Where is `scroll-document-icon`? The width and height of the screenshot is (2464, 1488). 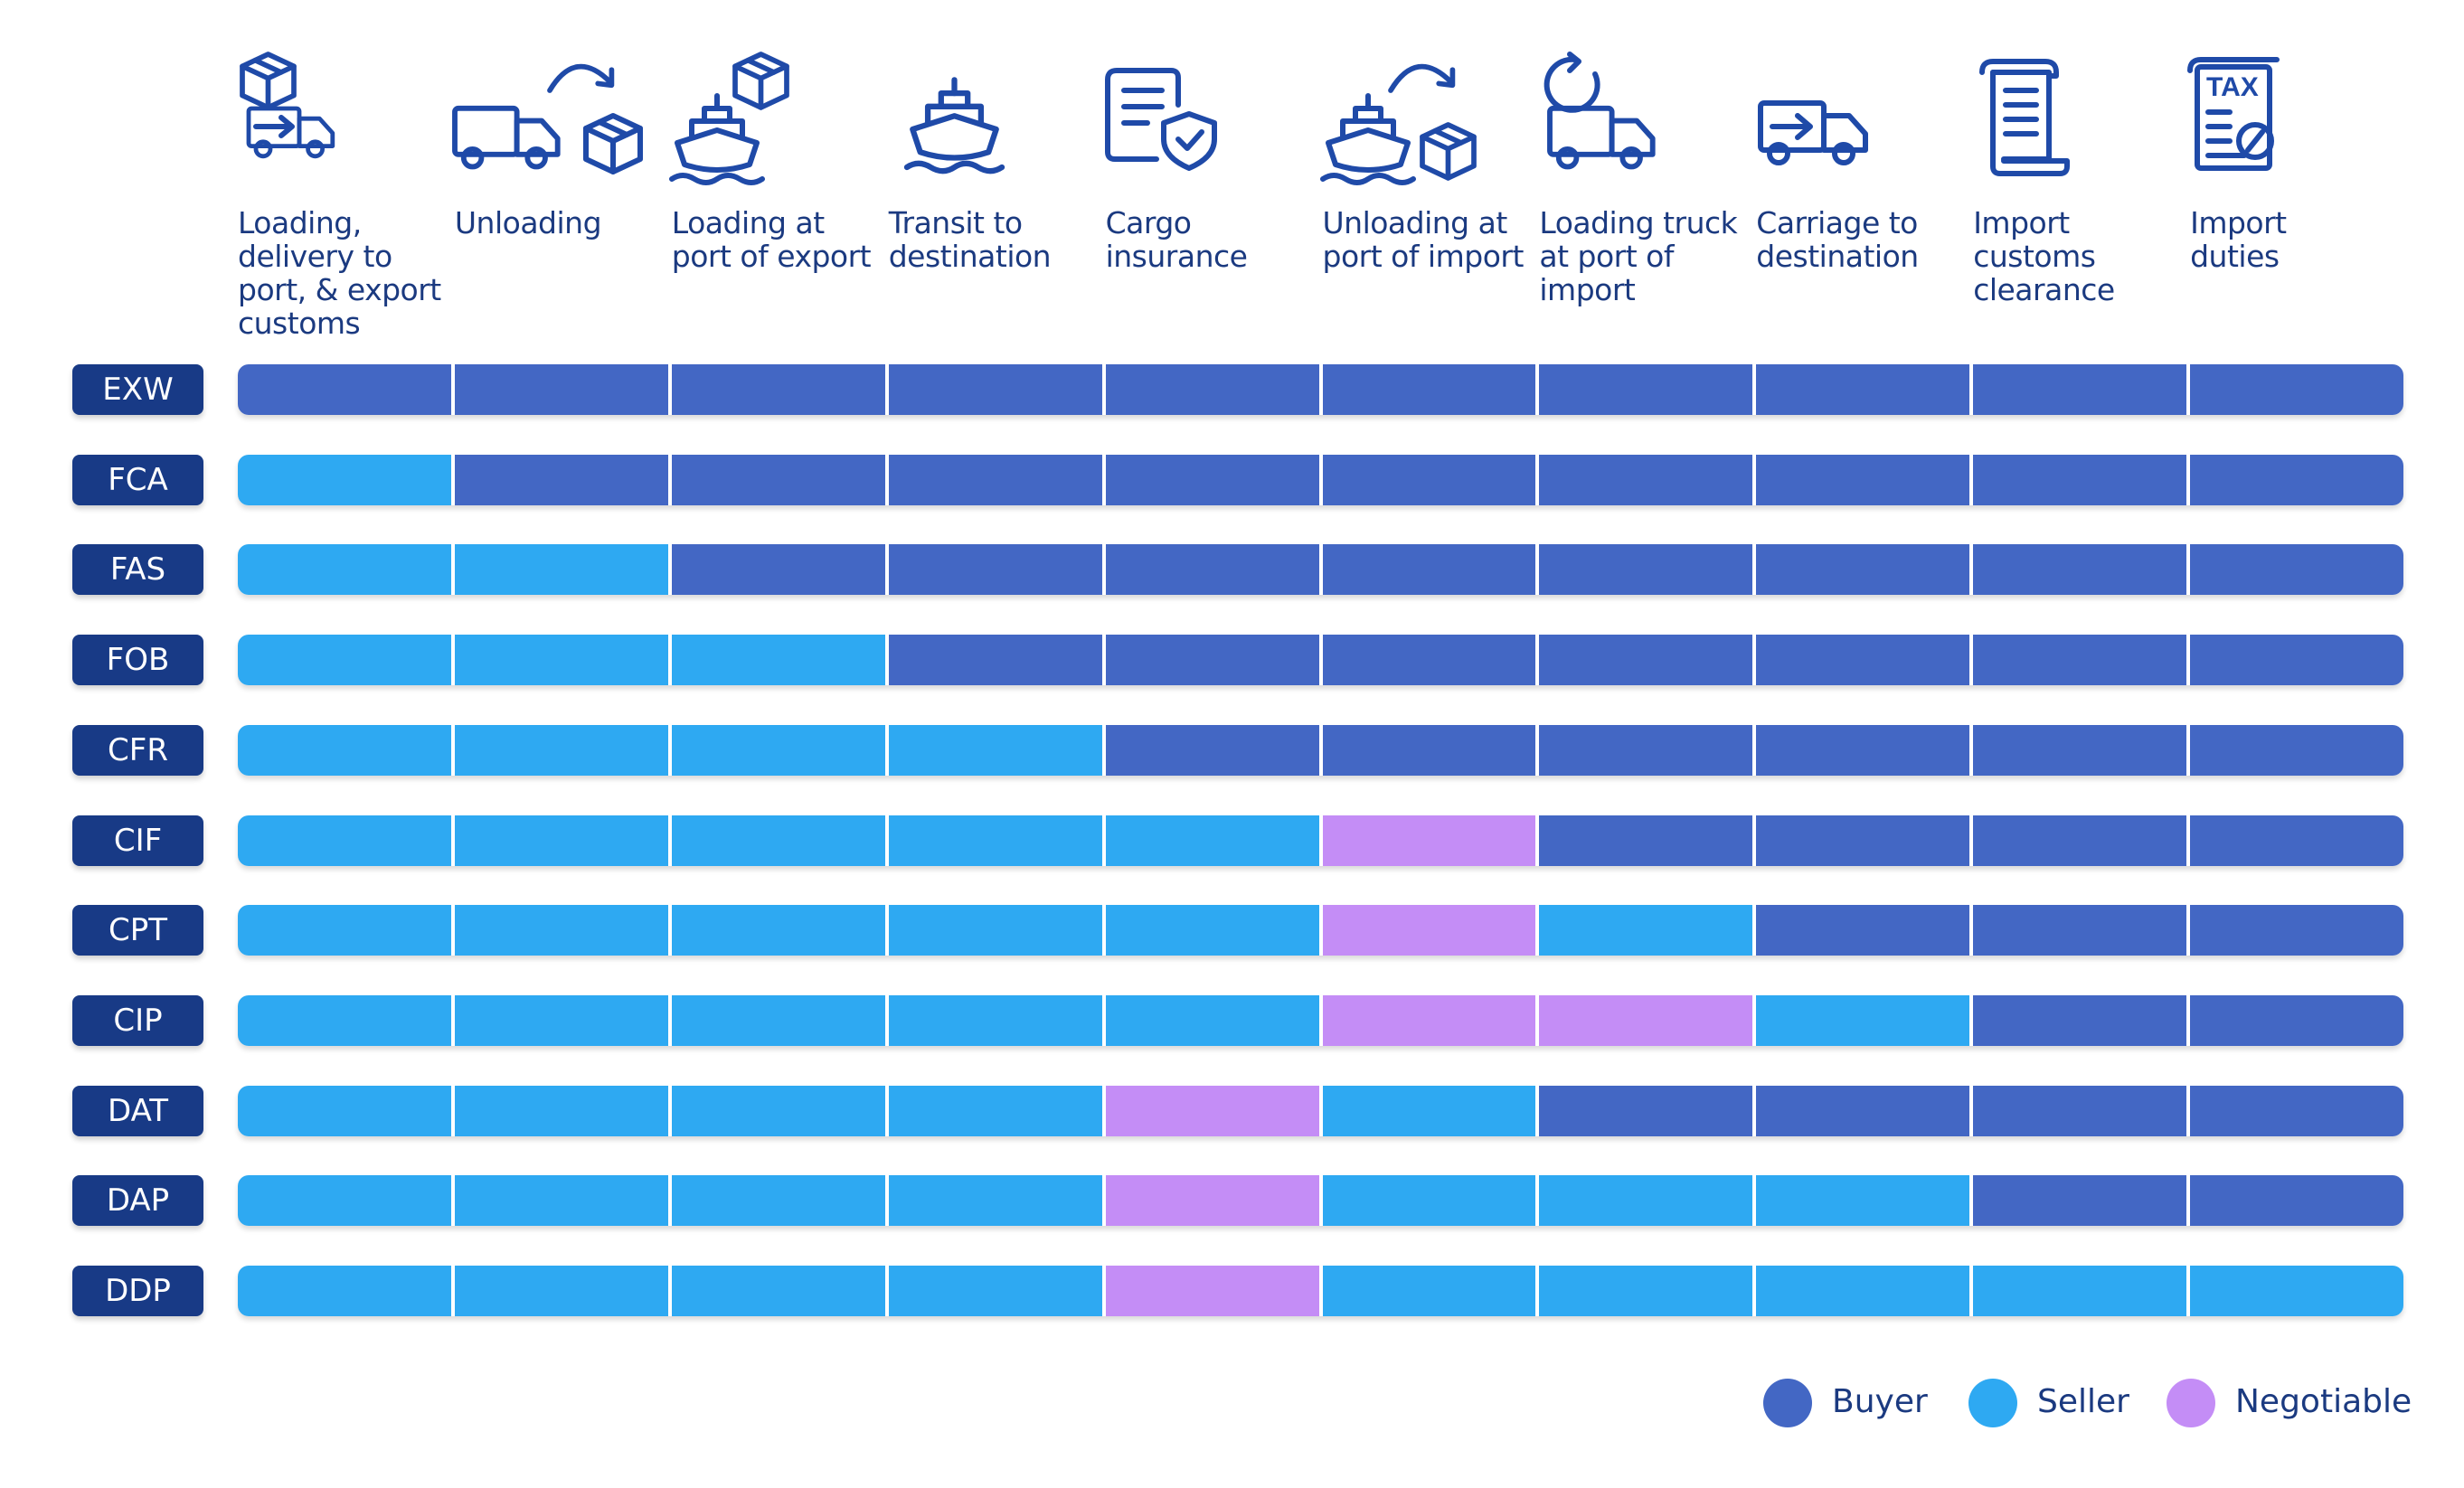 scroll-document-icon is located at coordinates (2080, 117).